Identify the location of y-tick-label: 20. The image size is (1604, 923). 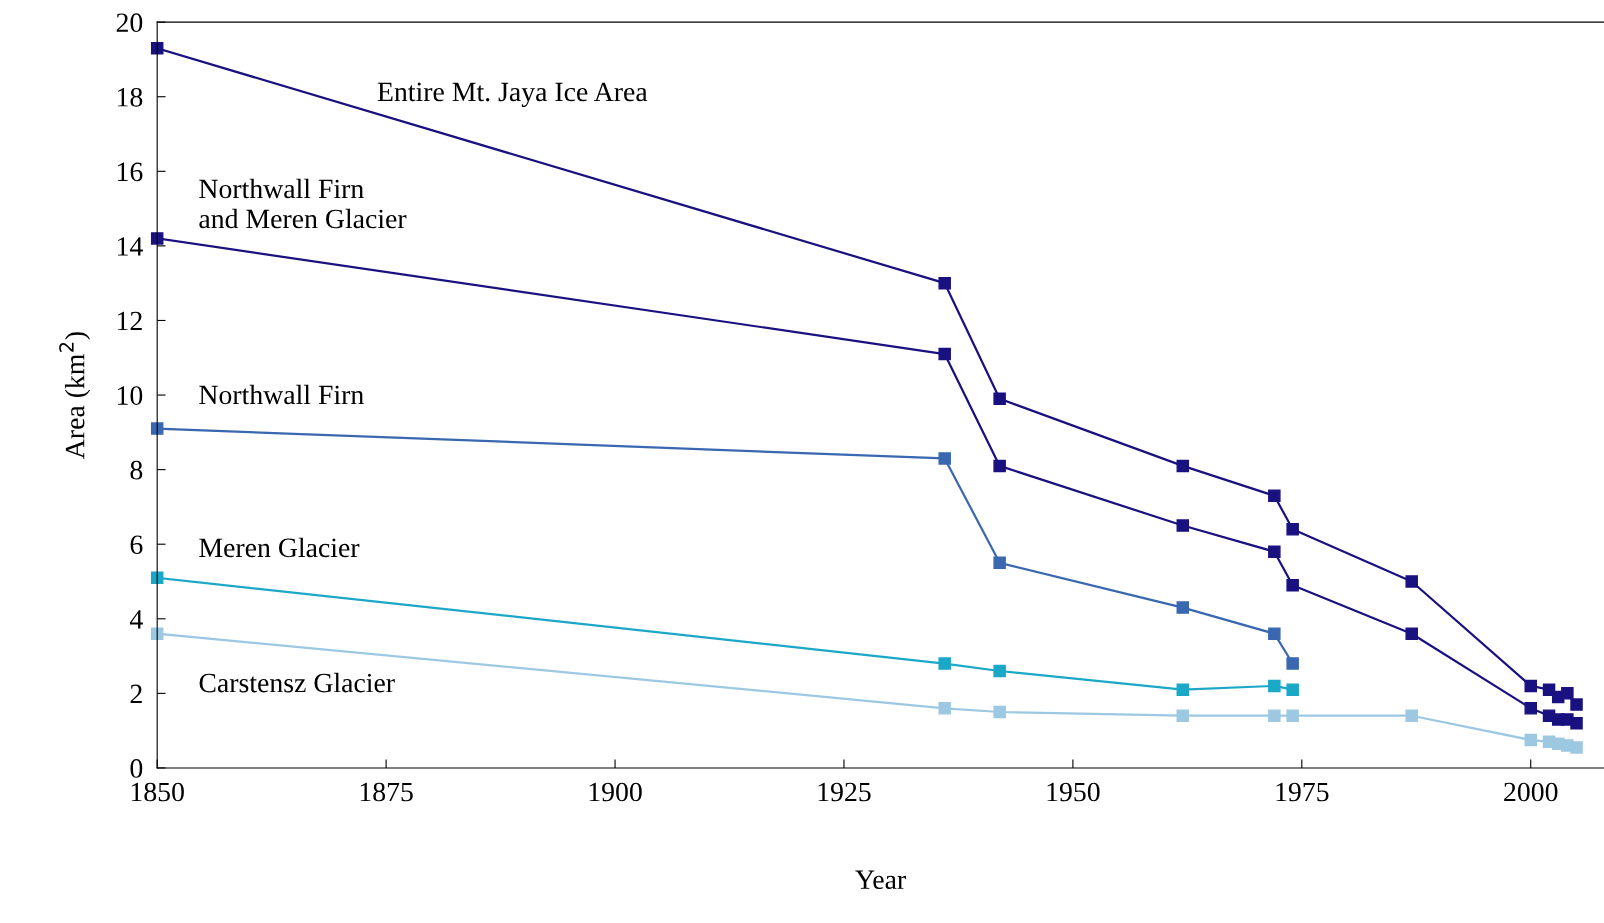
(129, 23).